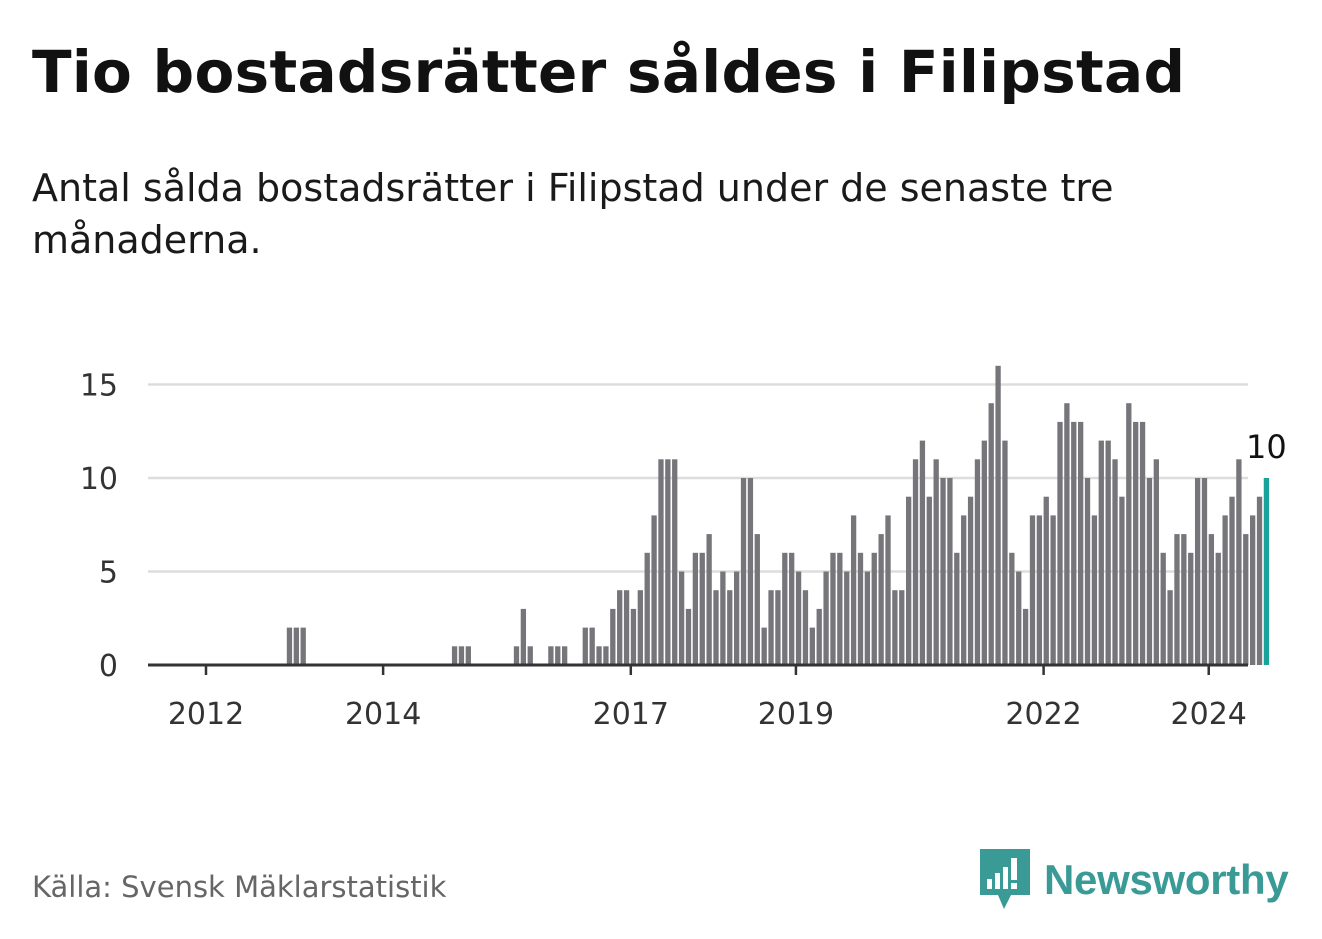 This screenshot has height=939, width=1322. What do you see at coordinates (99, 479) in the screenshot?
I see `y-tick-label: 10` at bounding box center [99, 479].